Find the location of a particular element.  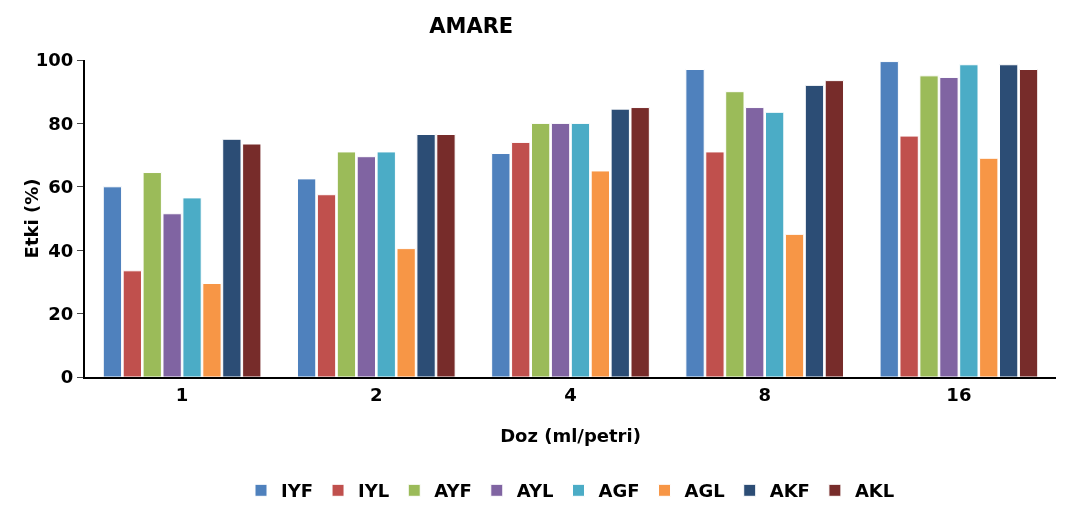

chart-title: AMARE is located at coordinates (471, 25).